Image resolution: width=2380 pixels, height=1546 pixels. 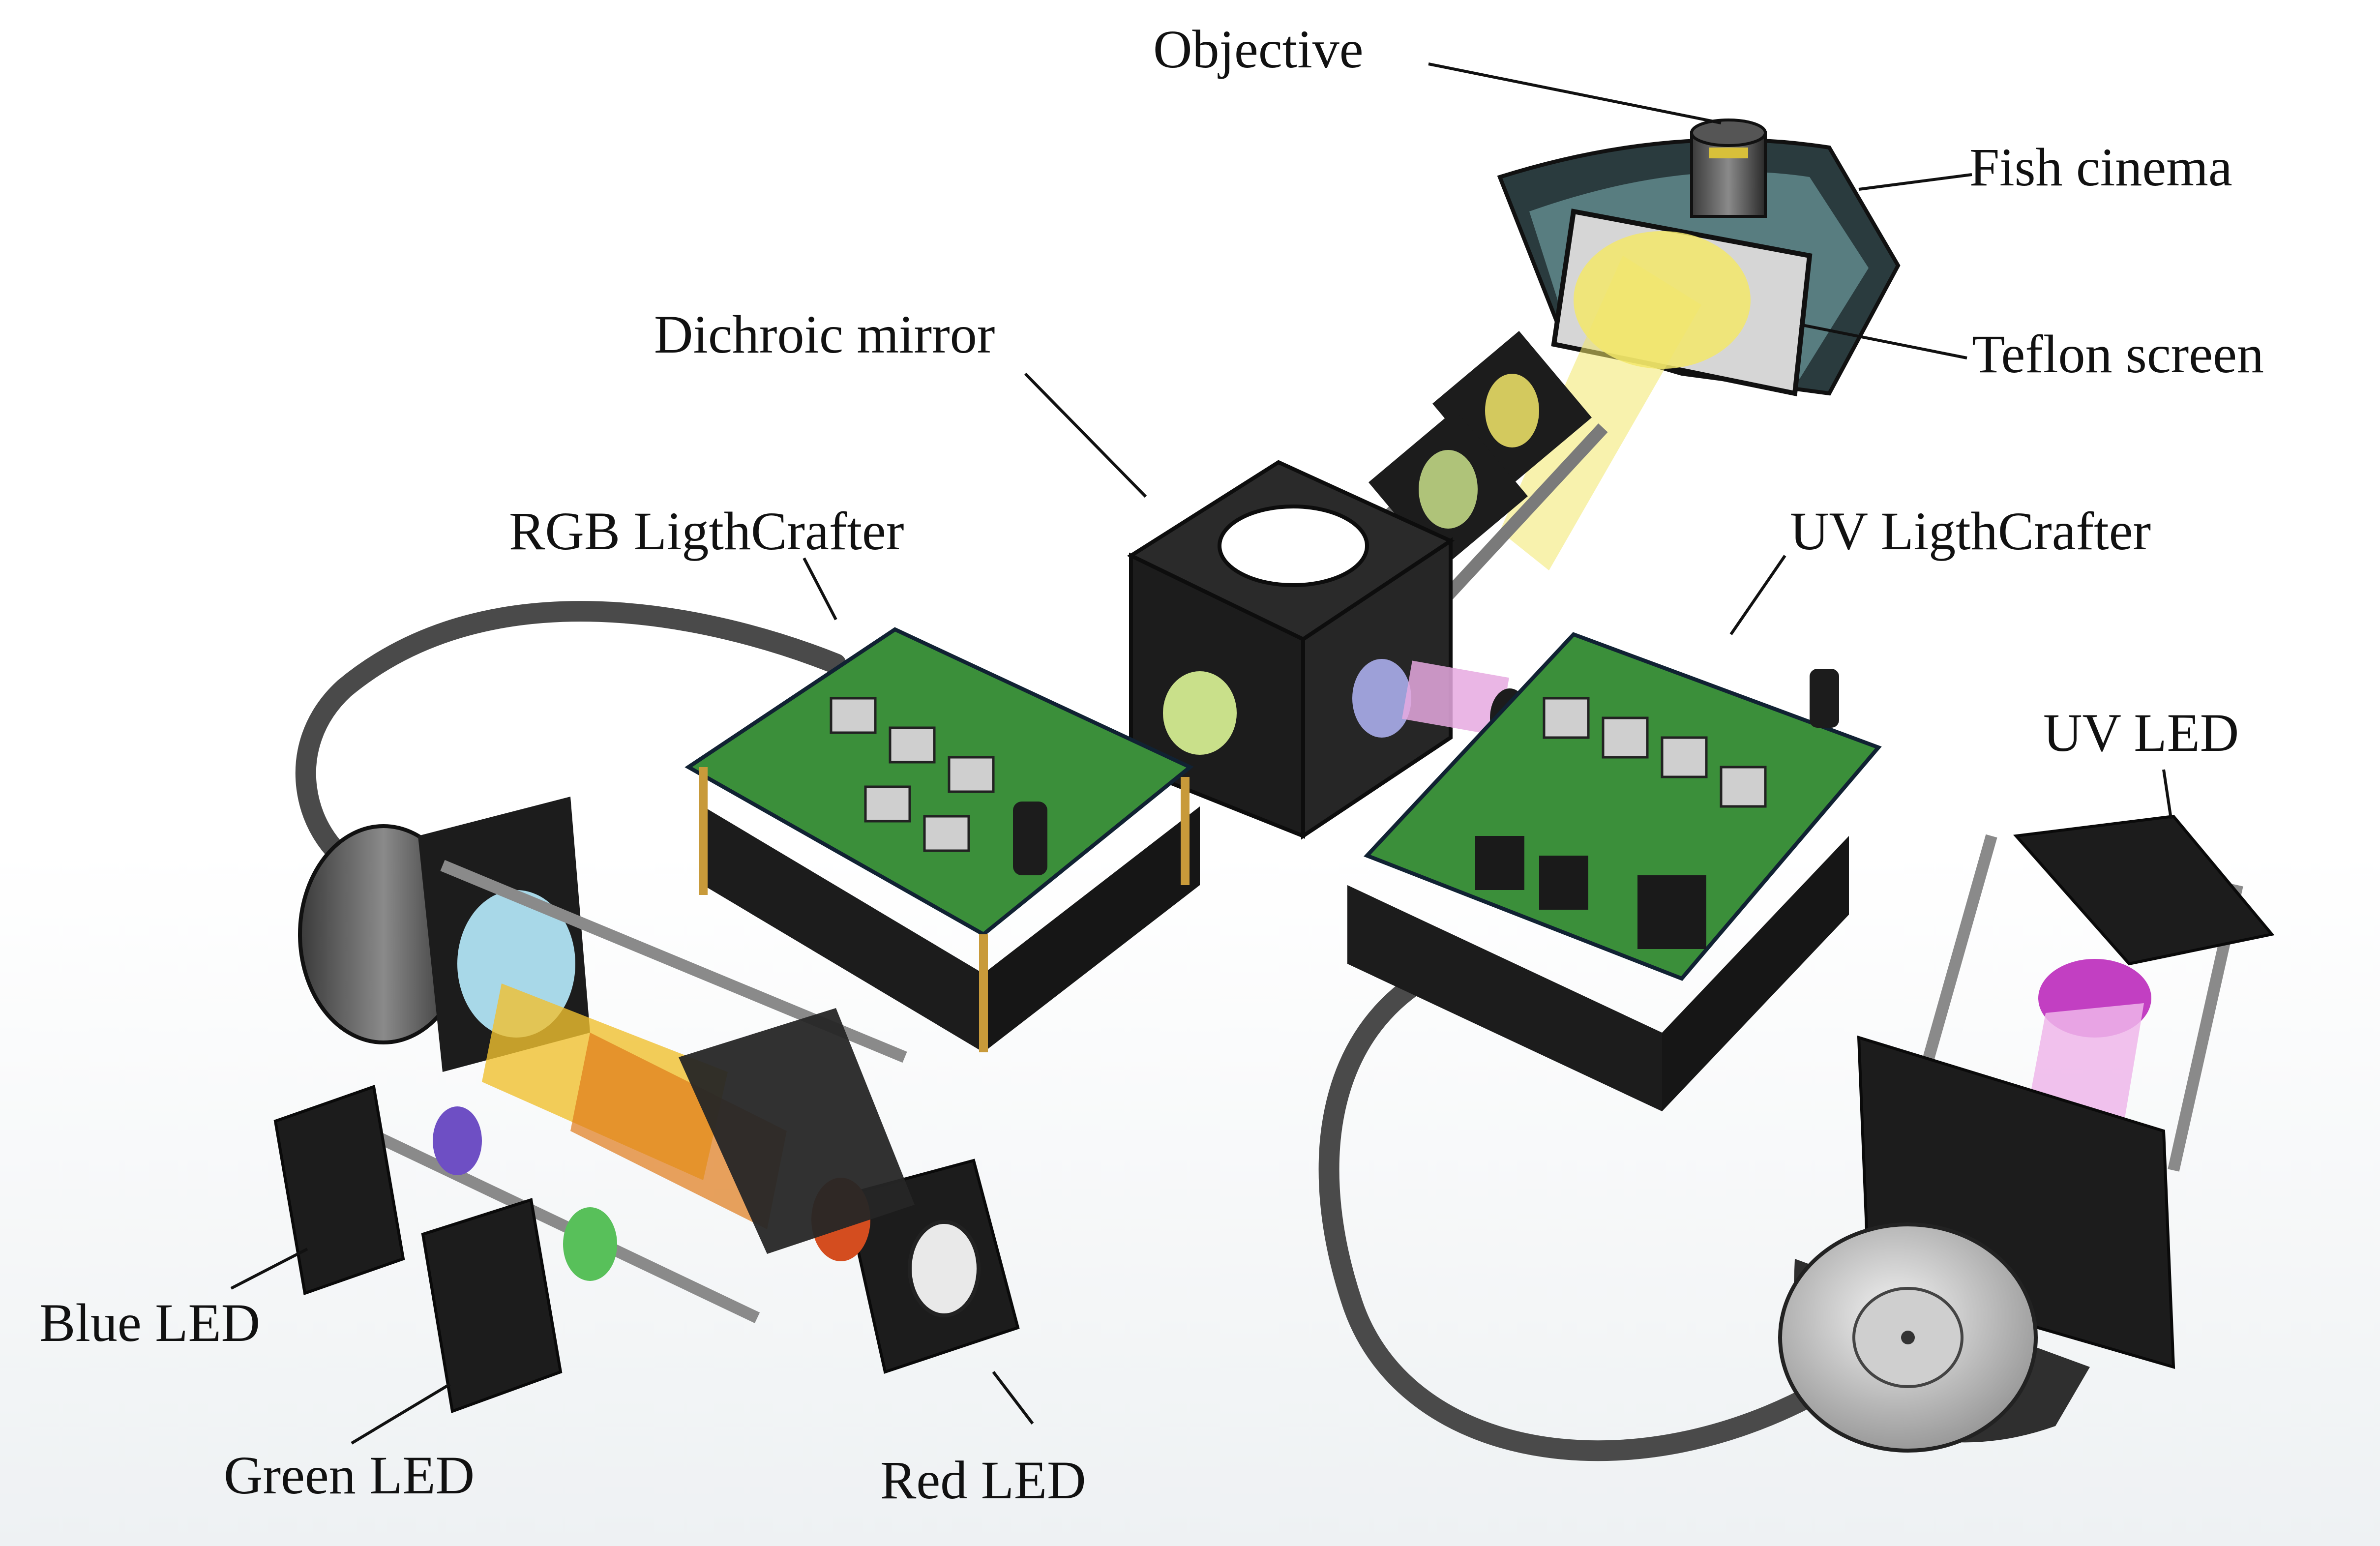 I want to click on rgb-lightcrafter, so click(x=942, y=839).